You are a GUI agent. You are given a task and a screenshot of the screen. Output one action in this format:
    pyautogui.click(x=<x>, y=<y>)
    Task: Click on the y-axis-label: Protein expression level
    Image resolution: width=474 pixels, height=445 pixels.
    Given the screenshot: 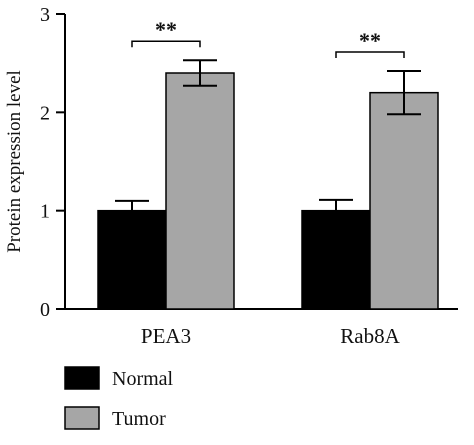 What is the action you would take?
    pyautogui.click(x=14, y=161)
    